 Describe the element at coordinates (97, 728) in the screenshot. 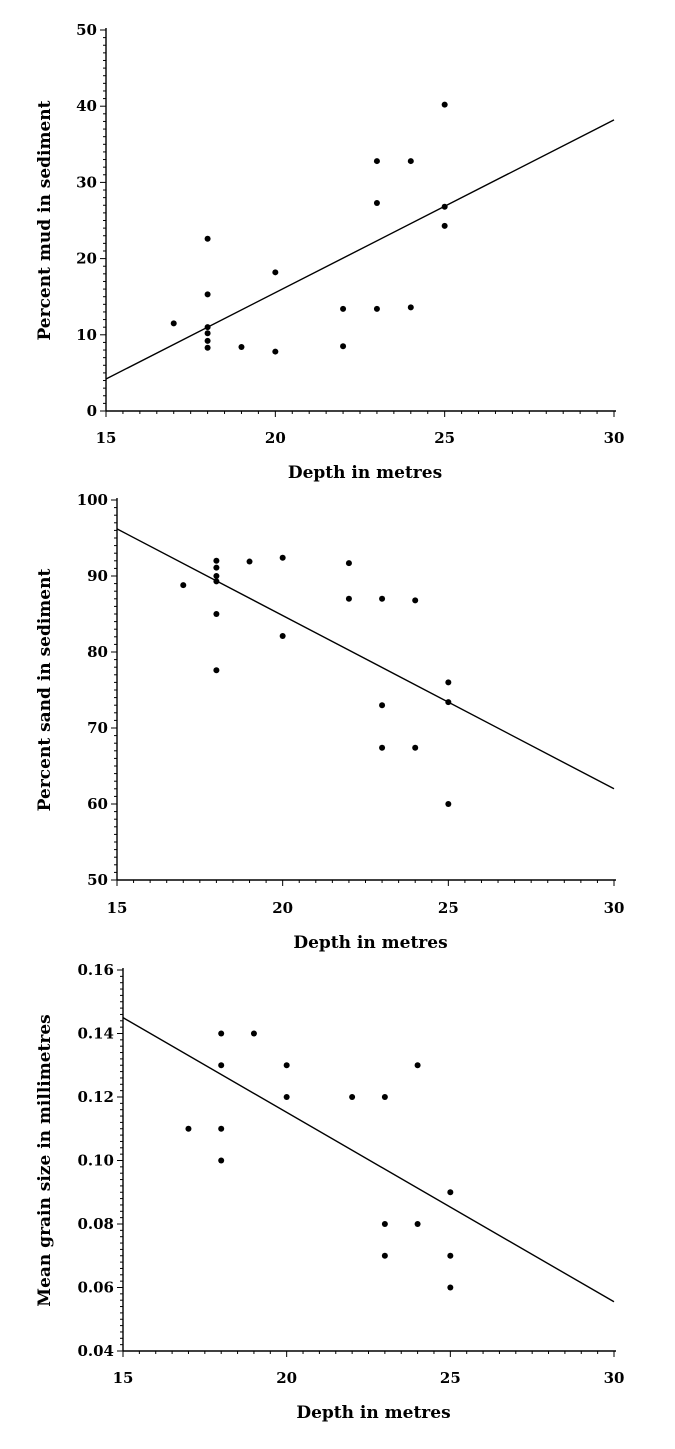

I see `y-tick-label: 70` at that location.